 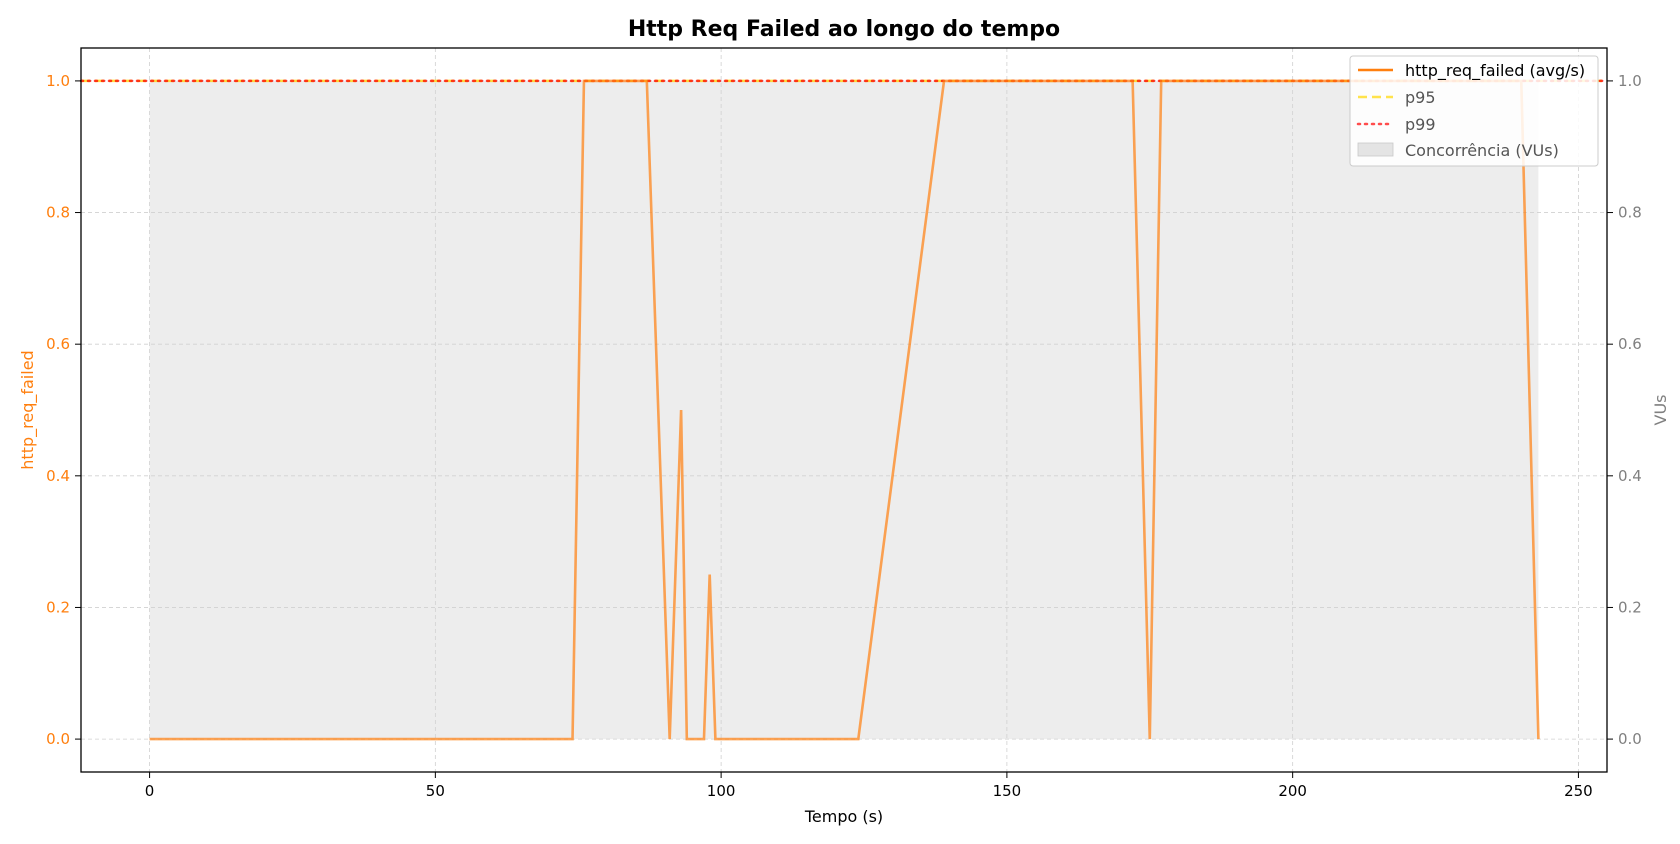 What do you see at coordinates (1482, 150) in the screenshot?
I see `legend-label-vus: Concorrência (VUs)` at bounding box center [1482, 150].